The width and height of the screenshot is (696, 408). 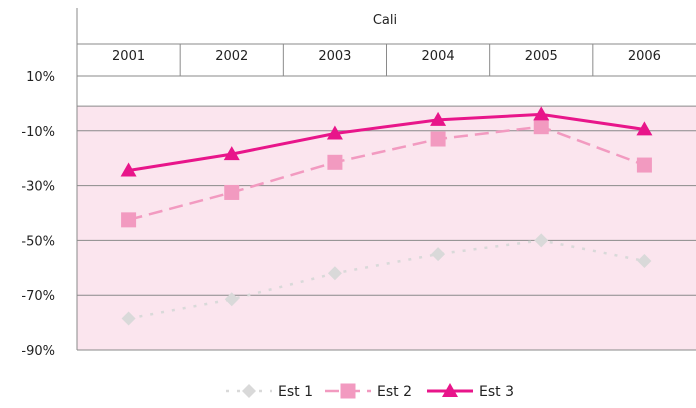 What do you see at coordinates (38, 296) in the screenshot?
I see `y-tick-label: -70%` at bounding box center [38, 296].